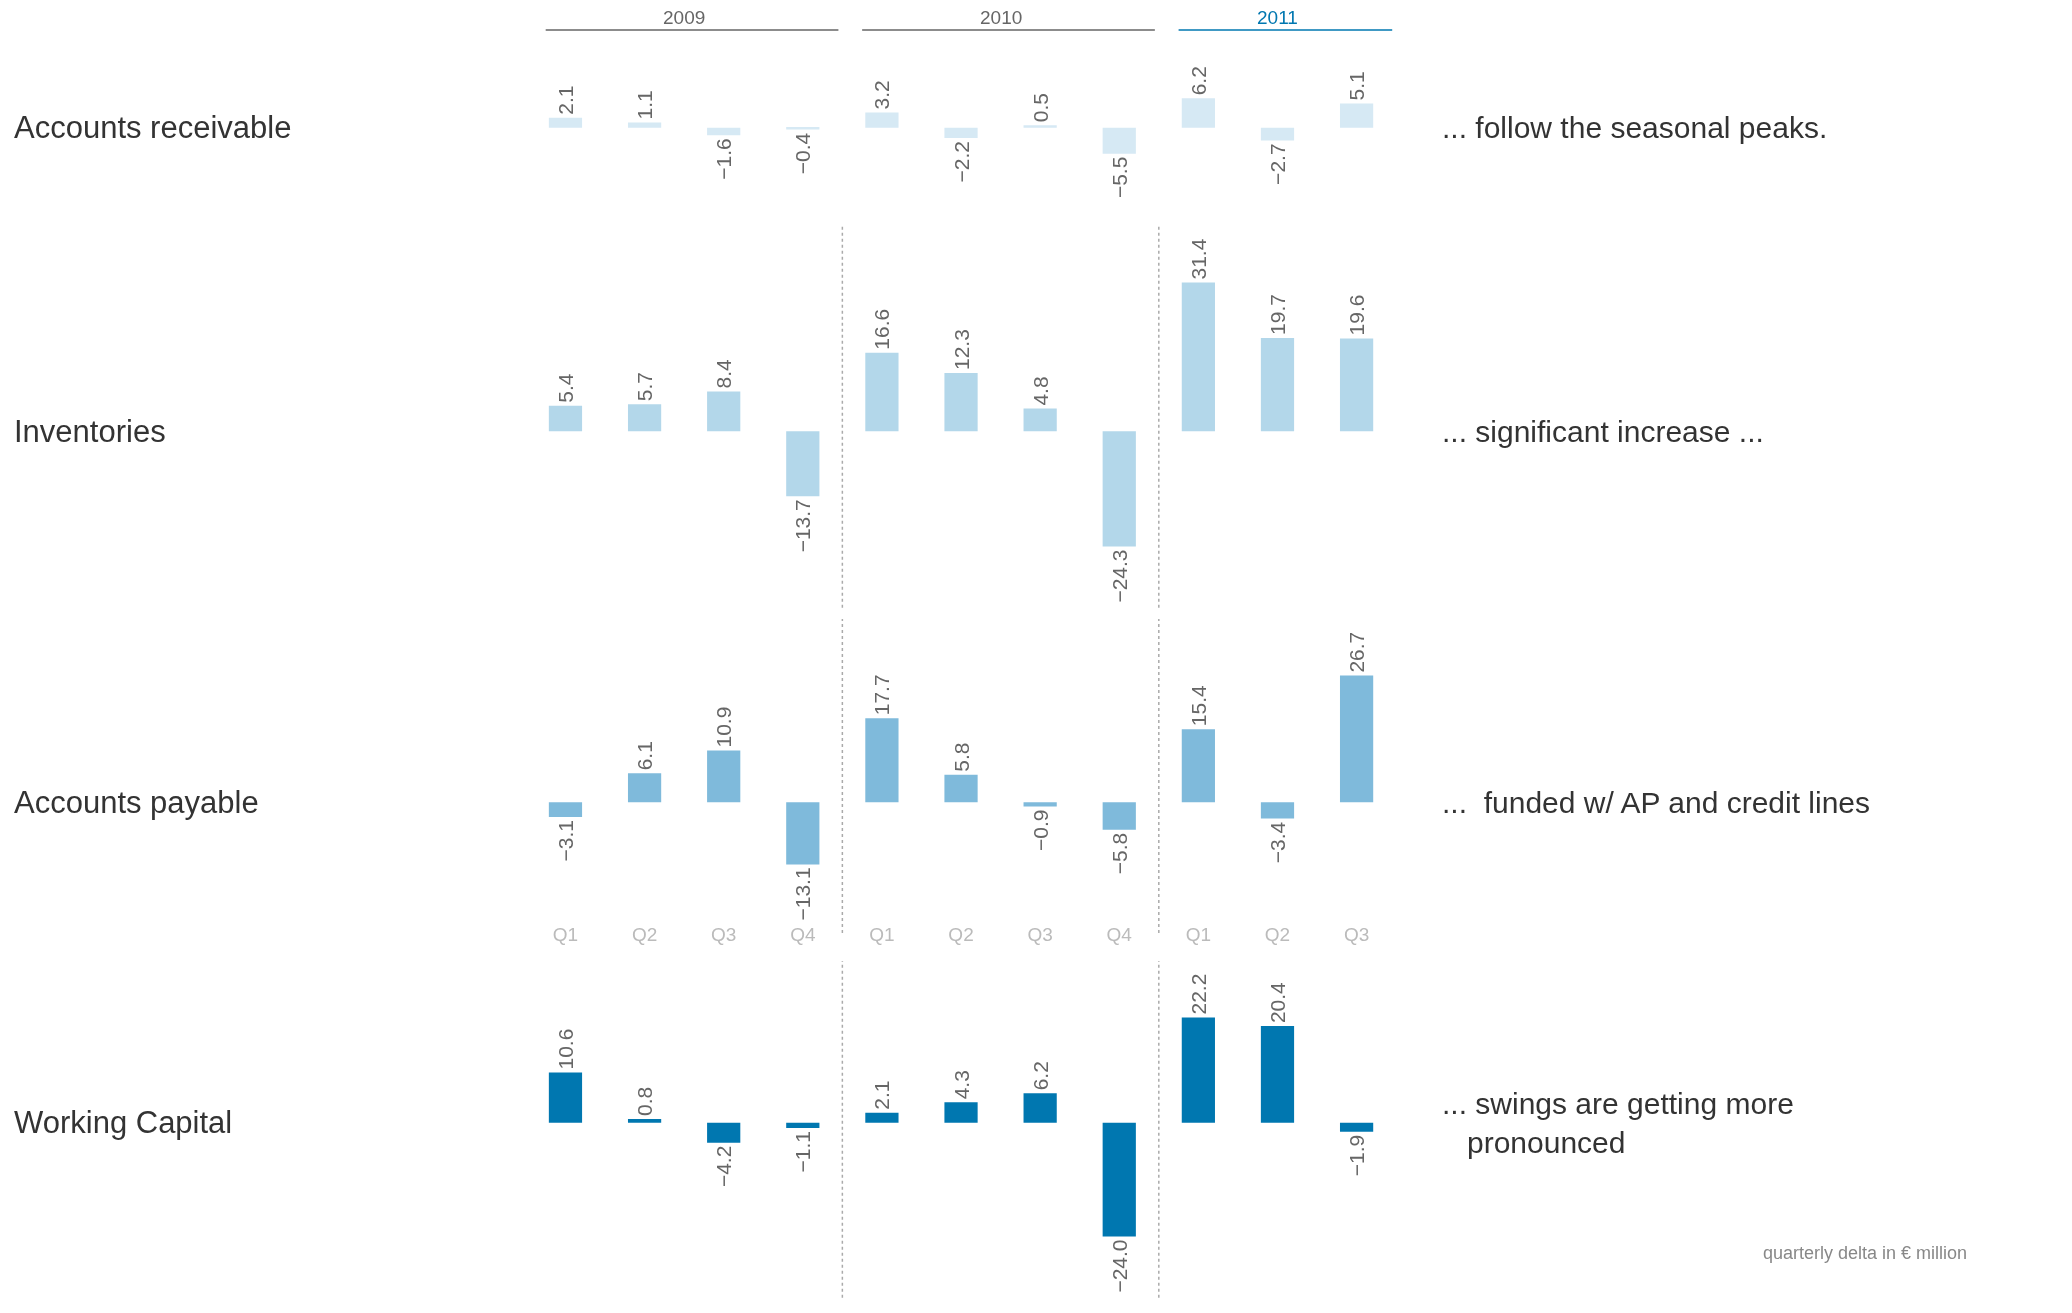 This screenshot has height=1313, width=2072. I want to click on data-label: 0.5, so click(1040, 108).